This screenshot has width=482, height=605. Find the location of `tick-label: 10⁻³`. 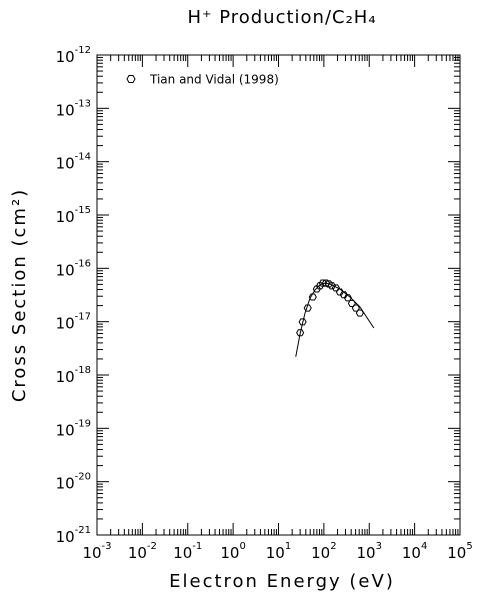

tick-label: 10⁻³ is located at coordinates (96, 551).